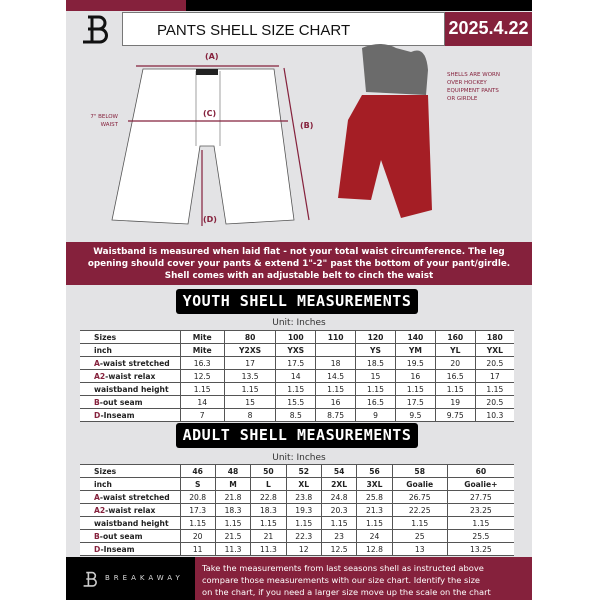 This screenshot has width=600, height=600. What do you see at coordinates (90, 579) in the screenshot?
I see `footer-logo-icon` at bounding box center [90, 579].